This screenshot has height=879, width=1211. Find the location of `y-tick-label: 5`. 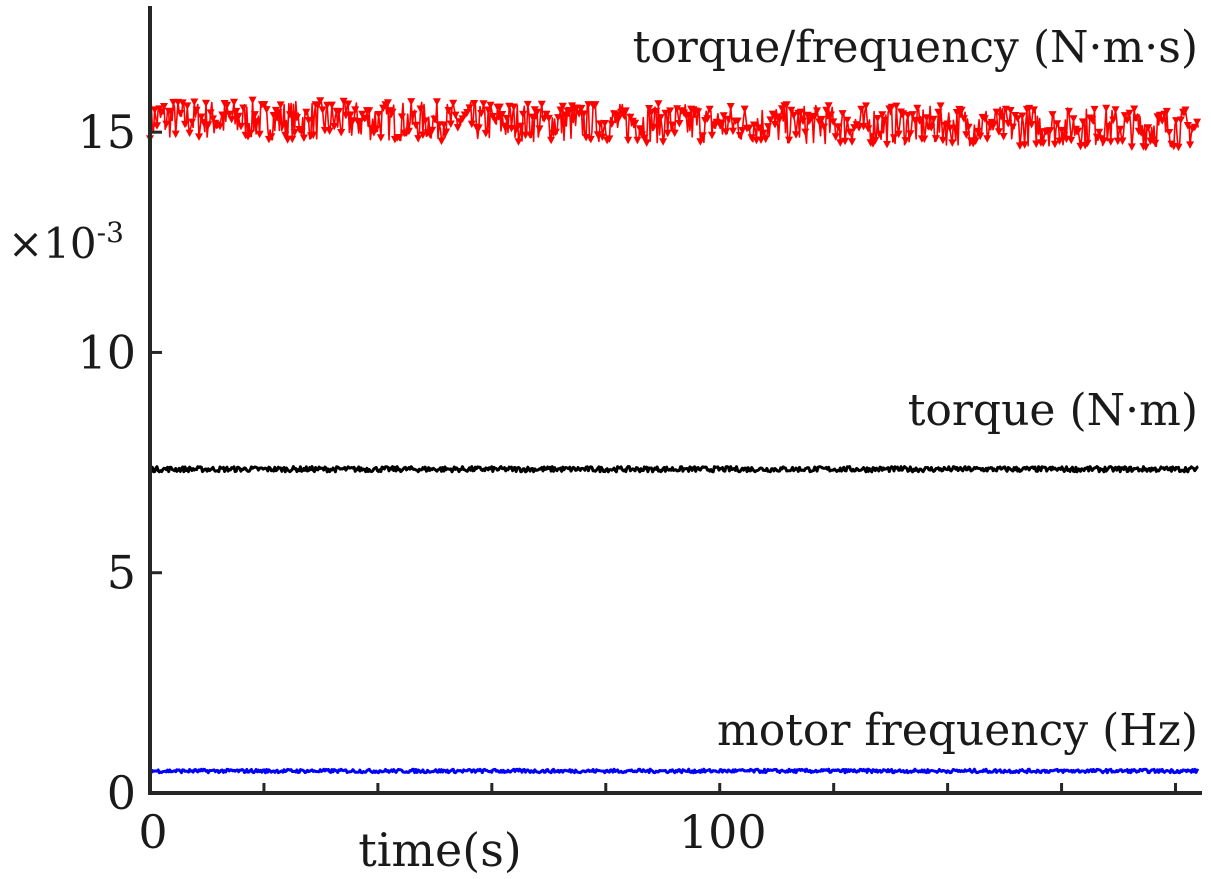

y-tick-label: 5 is located at coordinates (121, 573).